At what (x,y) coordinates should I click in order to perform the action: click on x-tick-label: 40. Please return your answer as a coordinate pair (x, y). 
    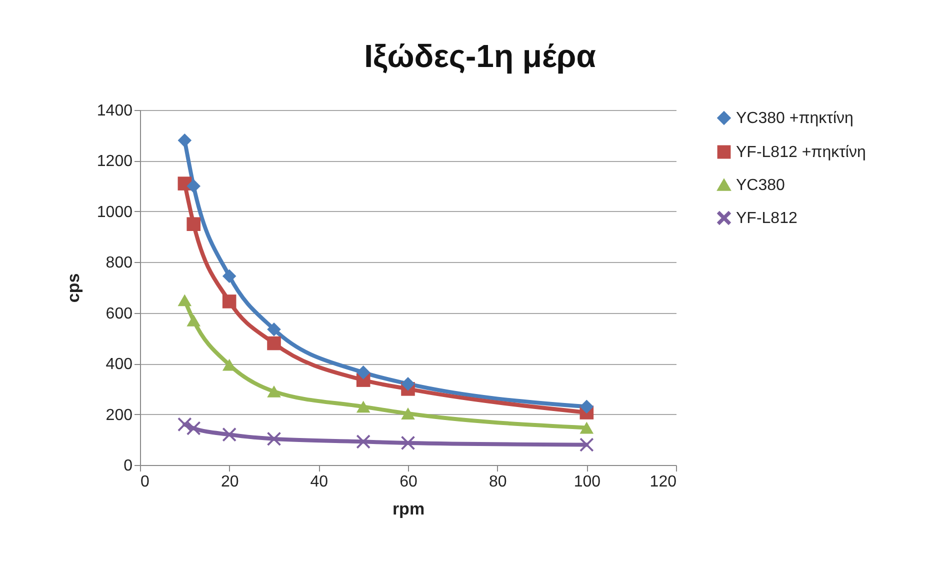
    Looking at the image, I should click on (319, 482).